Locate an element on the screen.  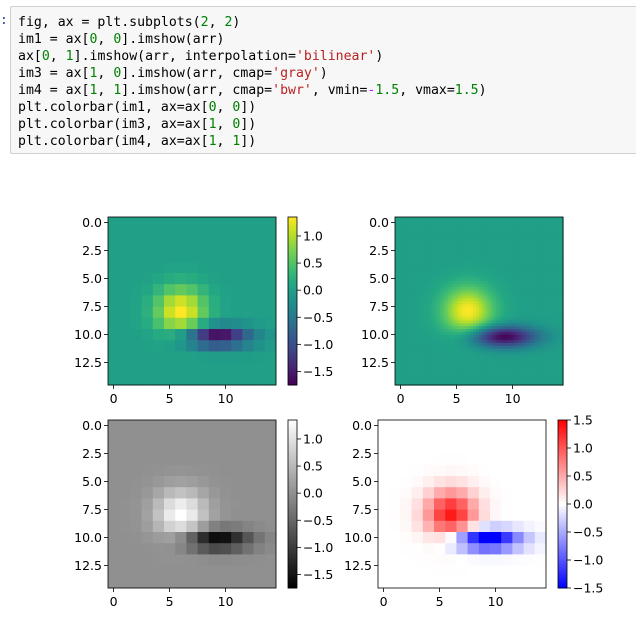
colorbar-tick-label: 1.5 is located at coordinates (583, 420).